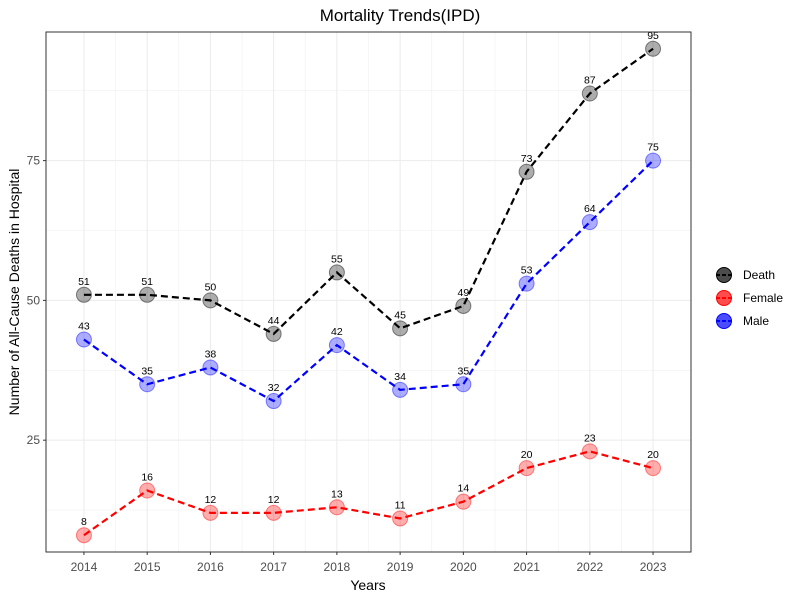  Describe the element at coordinates (84, 567) in the screenshot. I see `x-tick-label: 2014` at that location.